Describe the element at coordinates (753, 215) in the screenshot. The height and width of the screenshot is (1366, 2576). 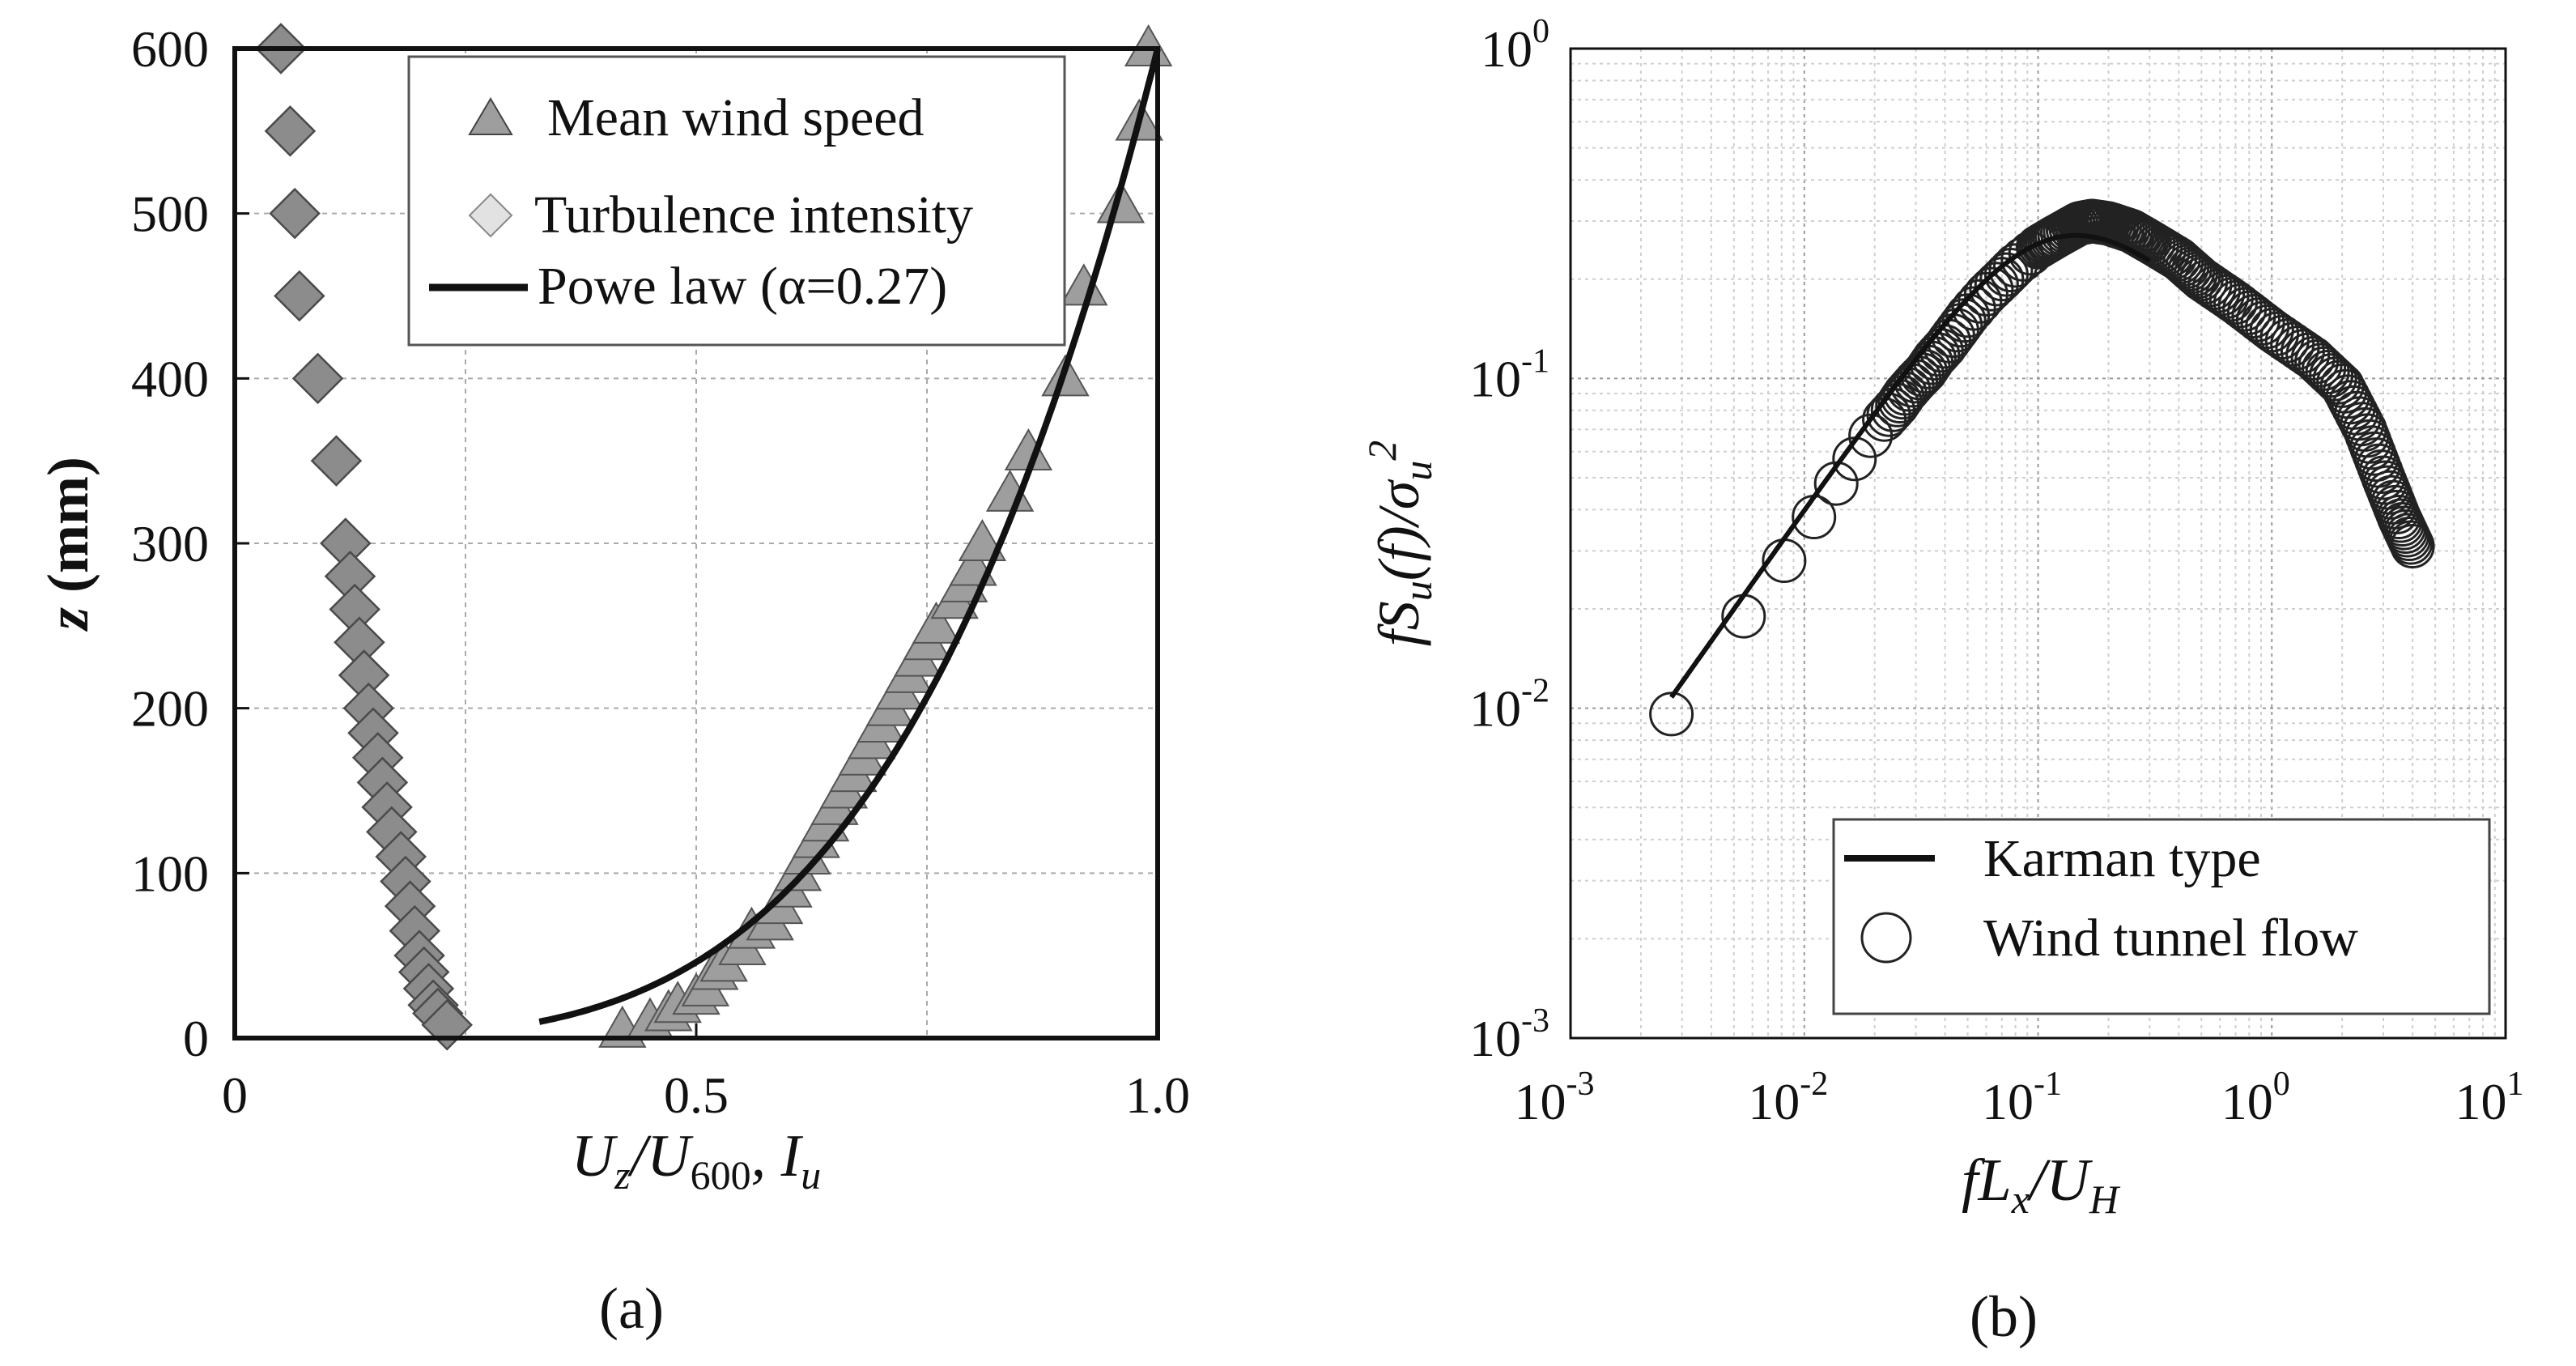
I see `legend-turbulence-intensity: Turbulence intensity` at that location.